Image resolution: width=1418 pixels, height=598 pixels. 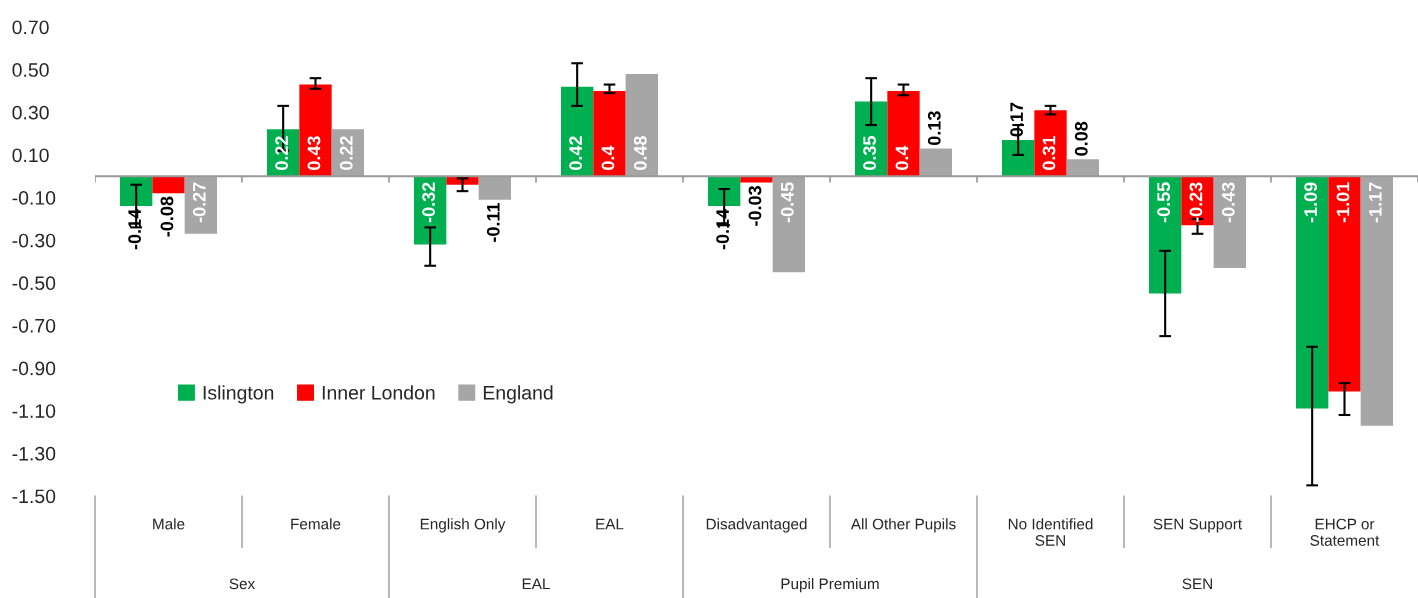 I want to click on data-label: -1.09, so click(x=1311, y=202).